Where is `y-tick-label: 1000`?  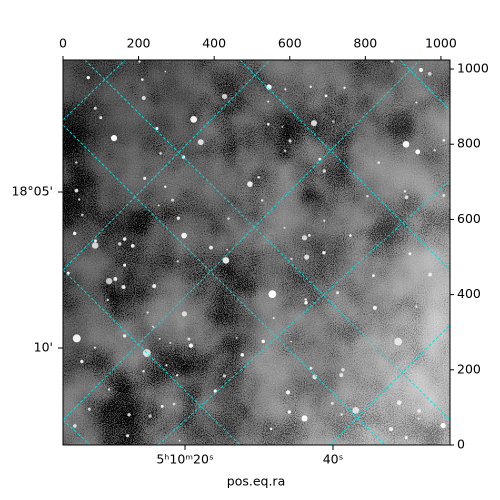
y-tick-label: 1000 is located at coordinates (473, 68).